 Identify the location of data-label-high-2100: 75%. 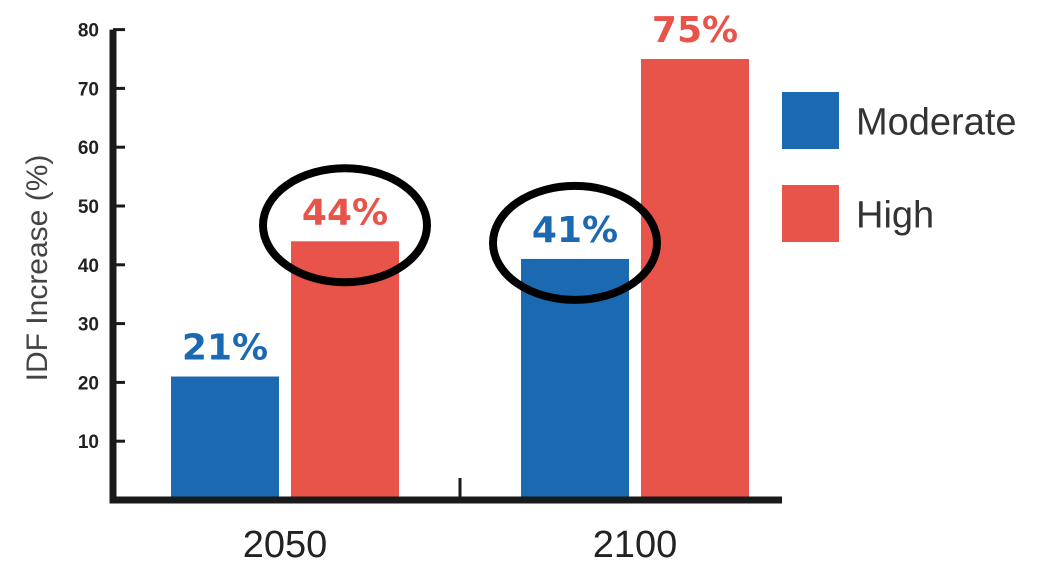
(695, 30).